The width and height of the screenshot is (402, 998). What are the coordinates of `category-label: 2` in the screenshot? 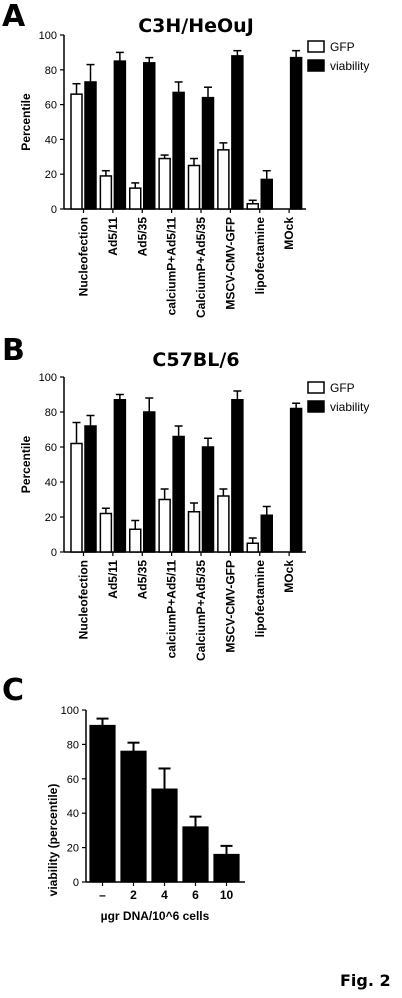 It's located at (133, 895).